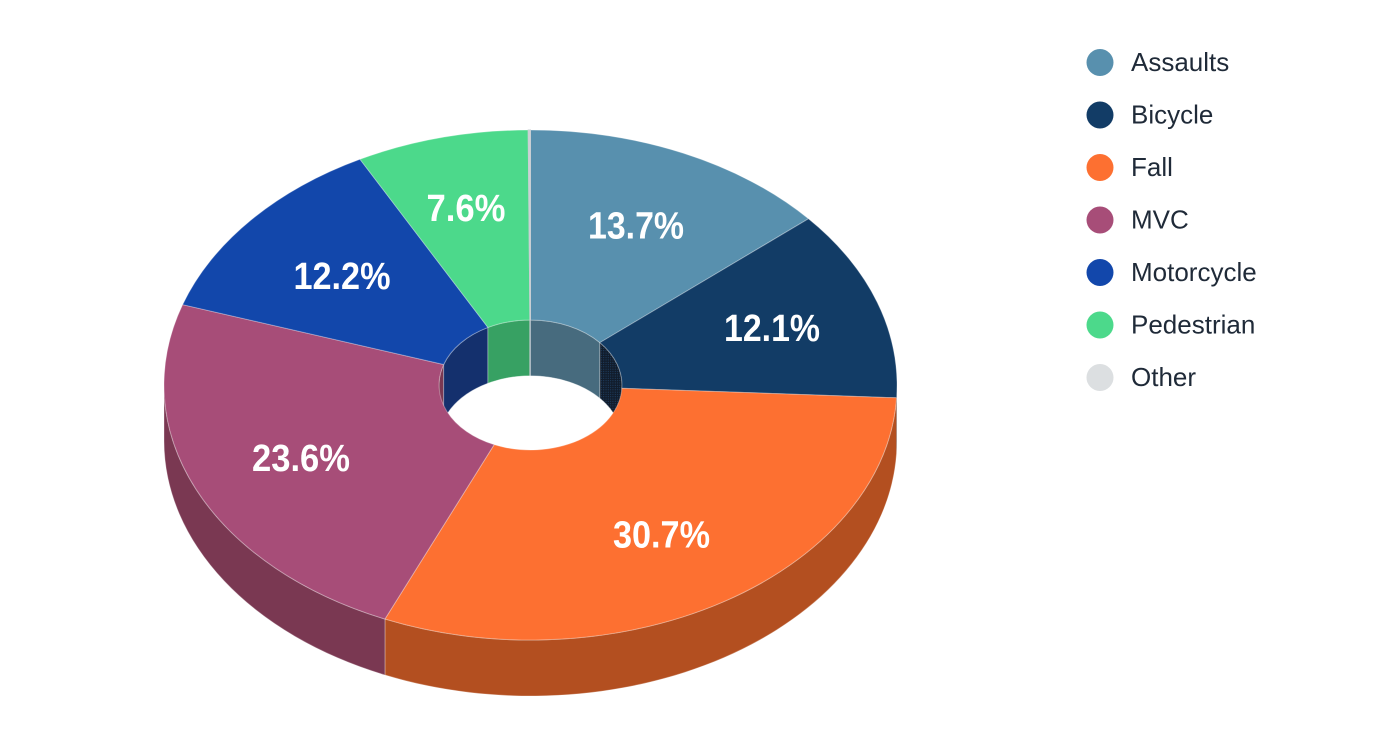 The image size is (1378, 755). What do you see at coordinates (1160, 220) in the screenshot?
I see `svg-text: MVC` at bounding box center [1160, 220].